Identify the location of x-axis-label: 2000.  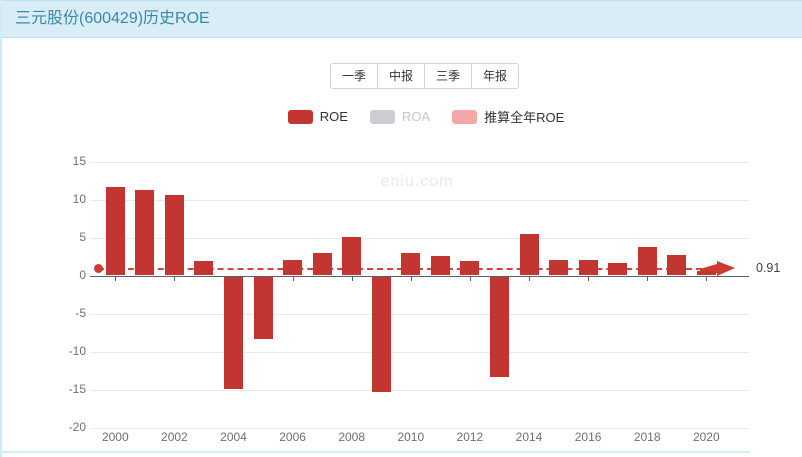
(115, 437).